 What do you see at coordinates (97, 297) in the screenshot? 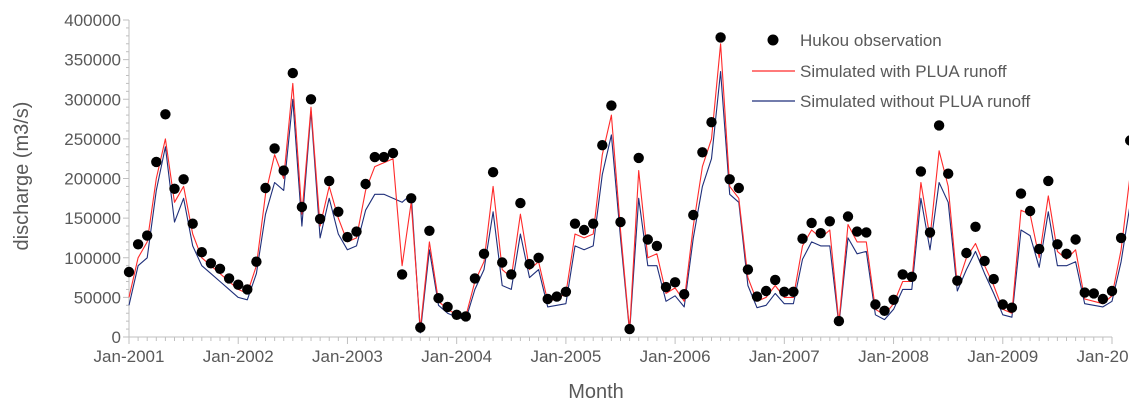
I see `y-tick-label: 50000` at bounding box center [97, 297].